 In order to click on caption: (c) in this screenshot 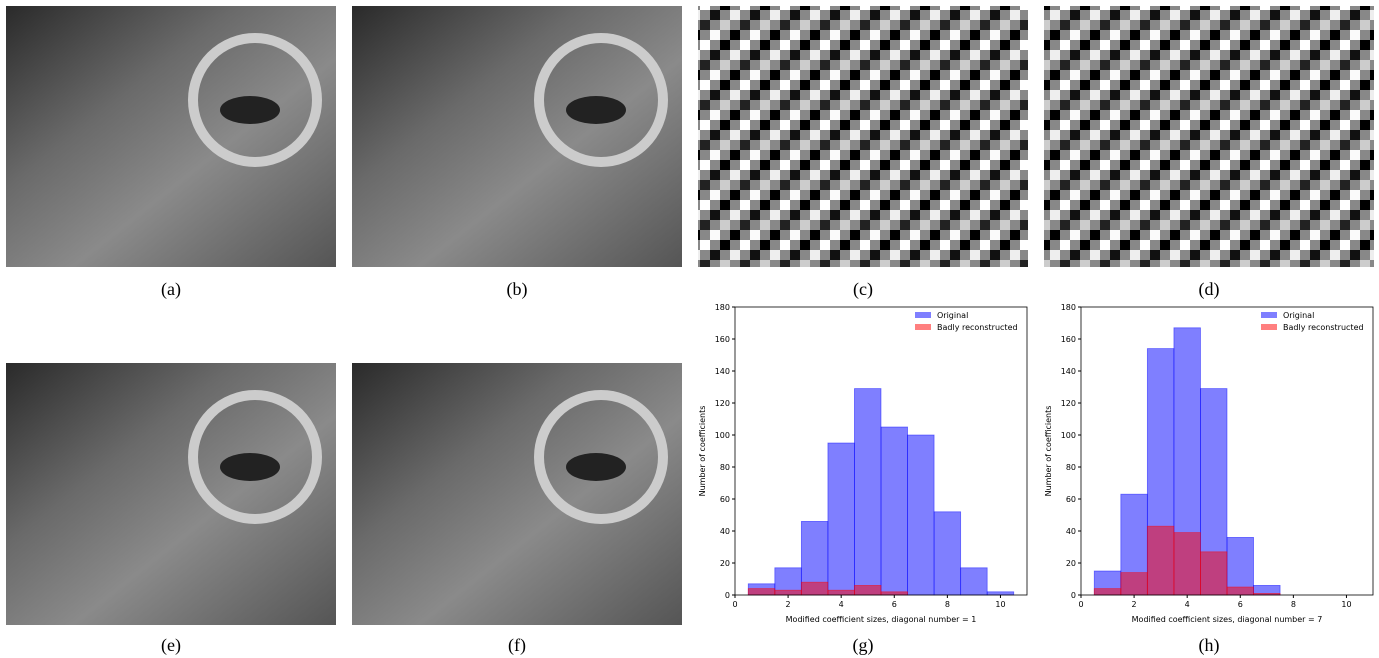, I will do `click(863, 289)`.